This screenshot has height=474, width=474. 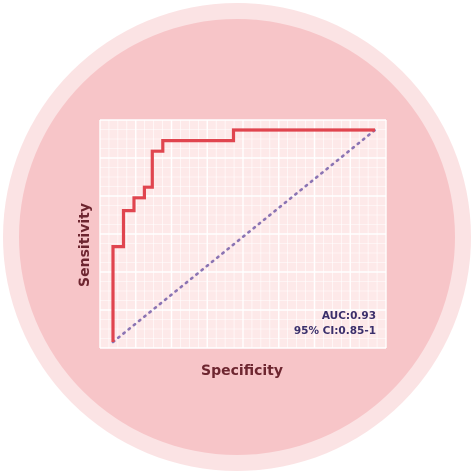 I want to click on auc-annotation: AUC:0.93, so click(x=349, y=316).